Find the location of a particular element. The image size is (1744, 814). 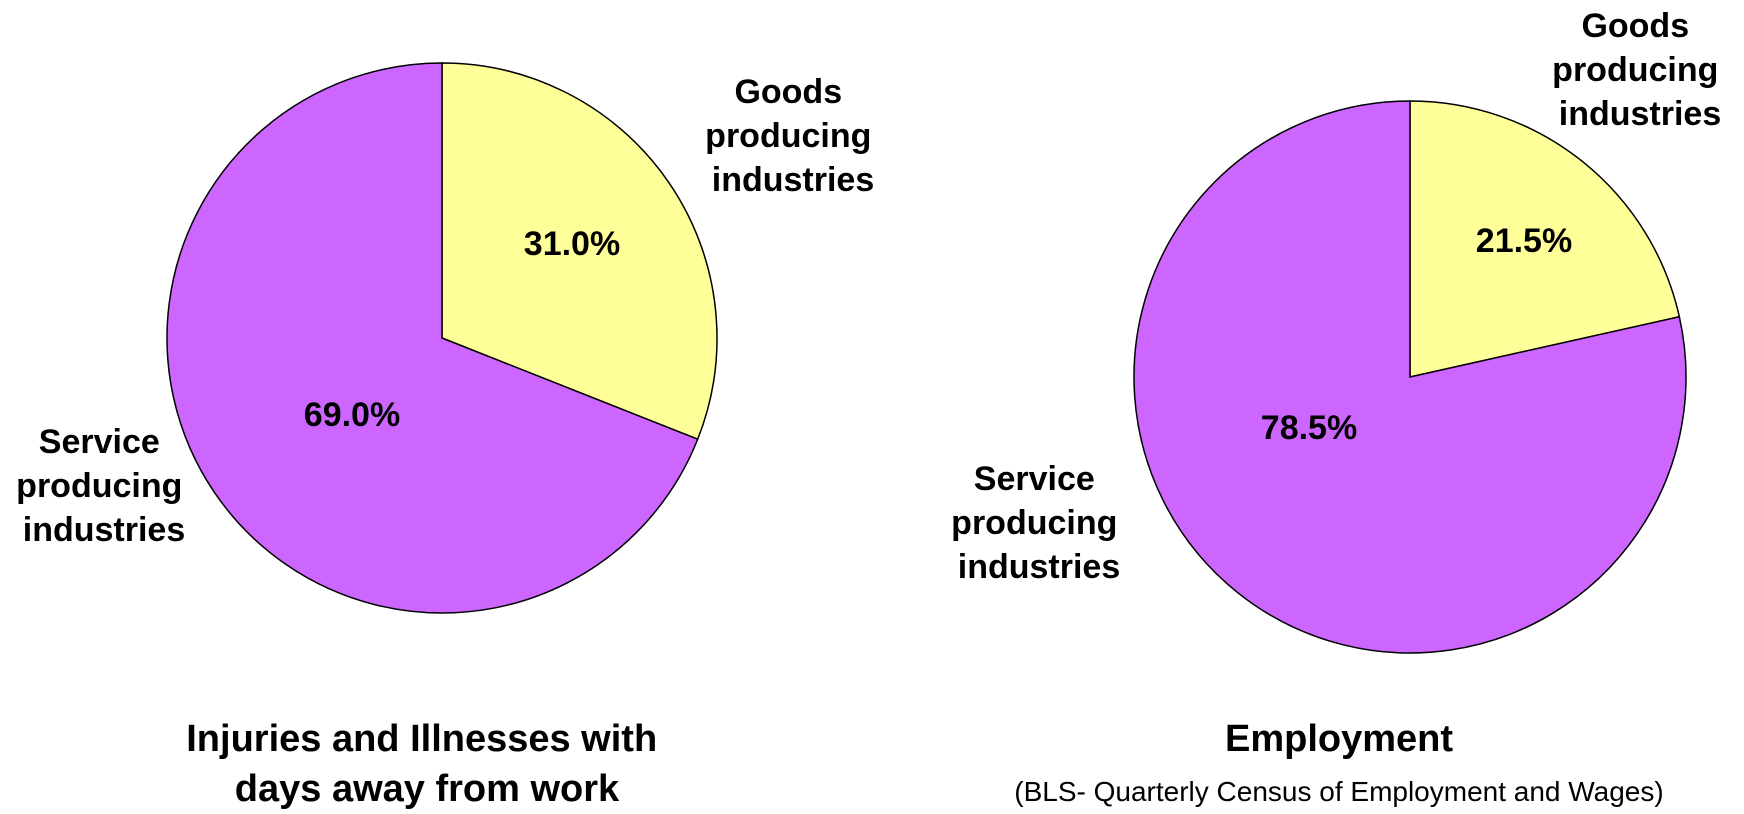

pie-slice-goods-injuries is located at coordinates (579, 251).